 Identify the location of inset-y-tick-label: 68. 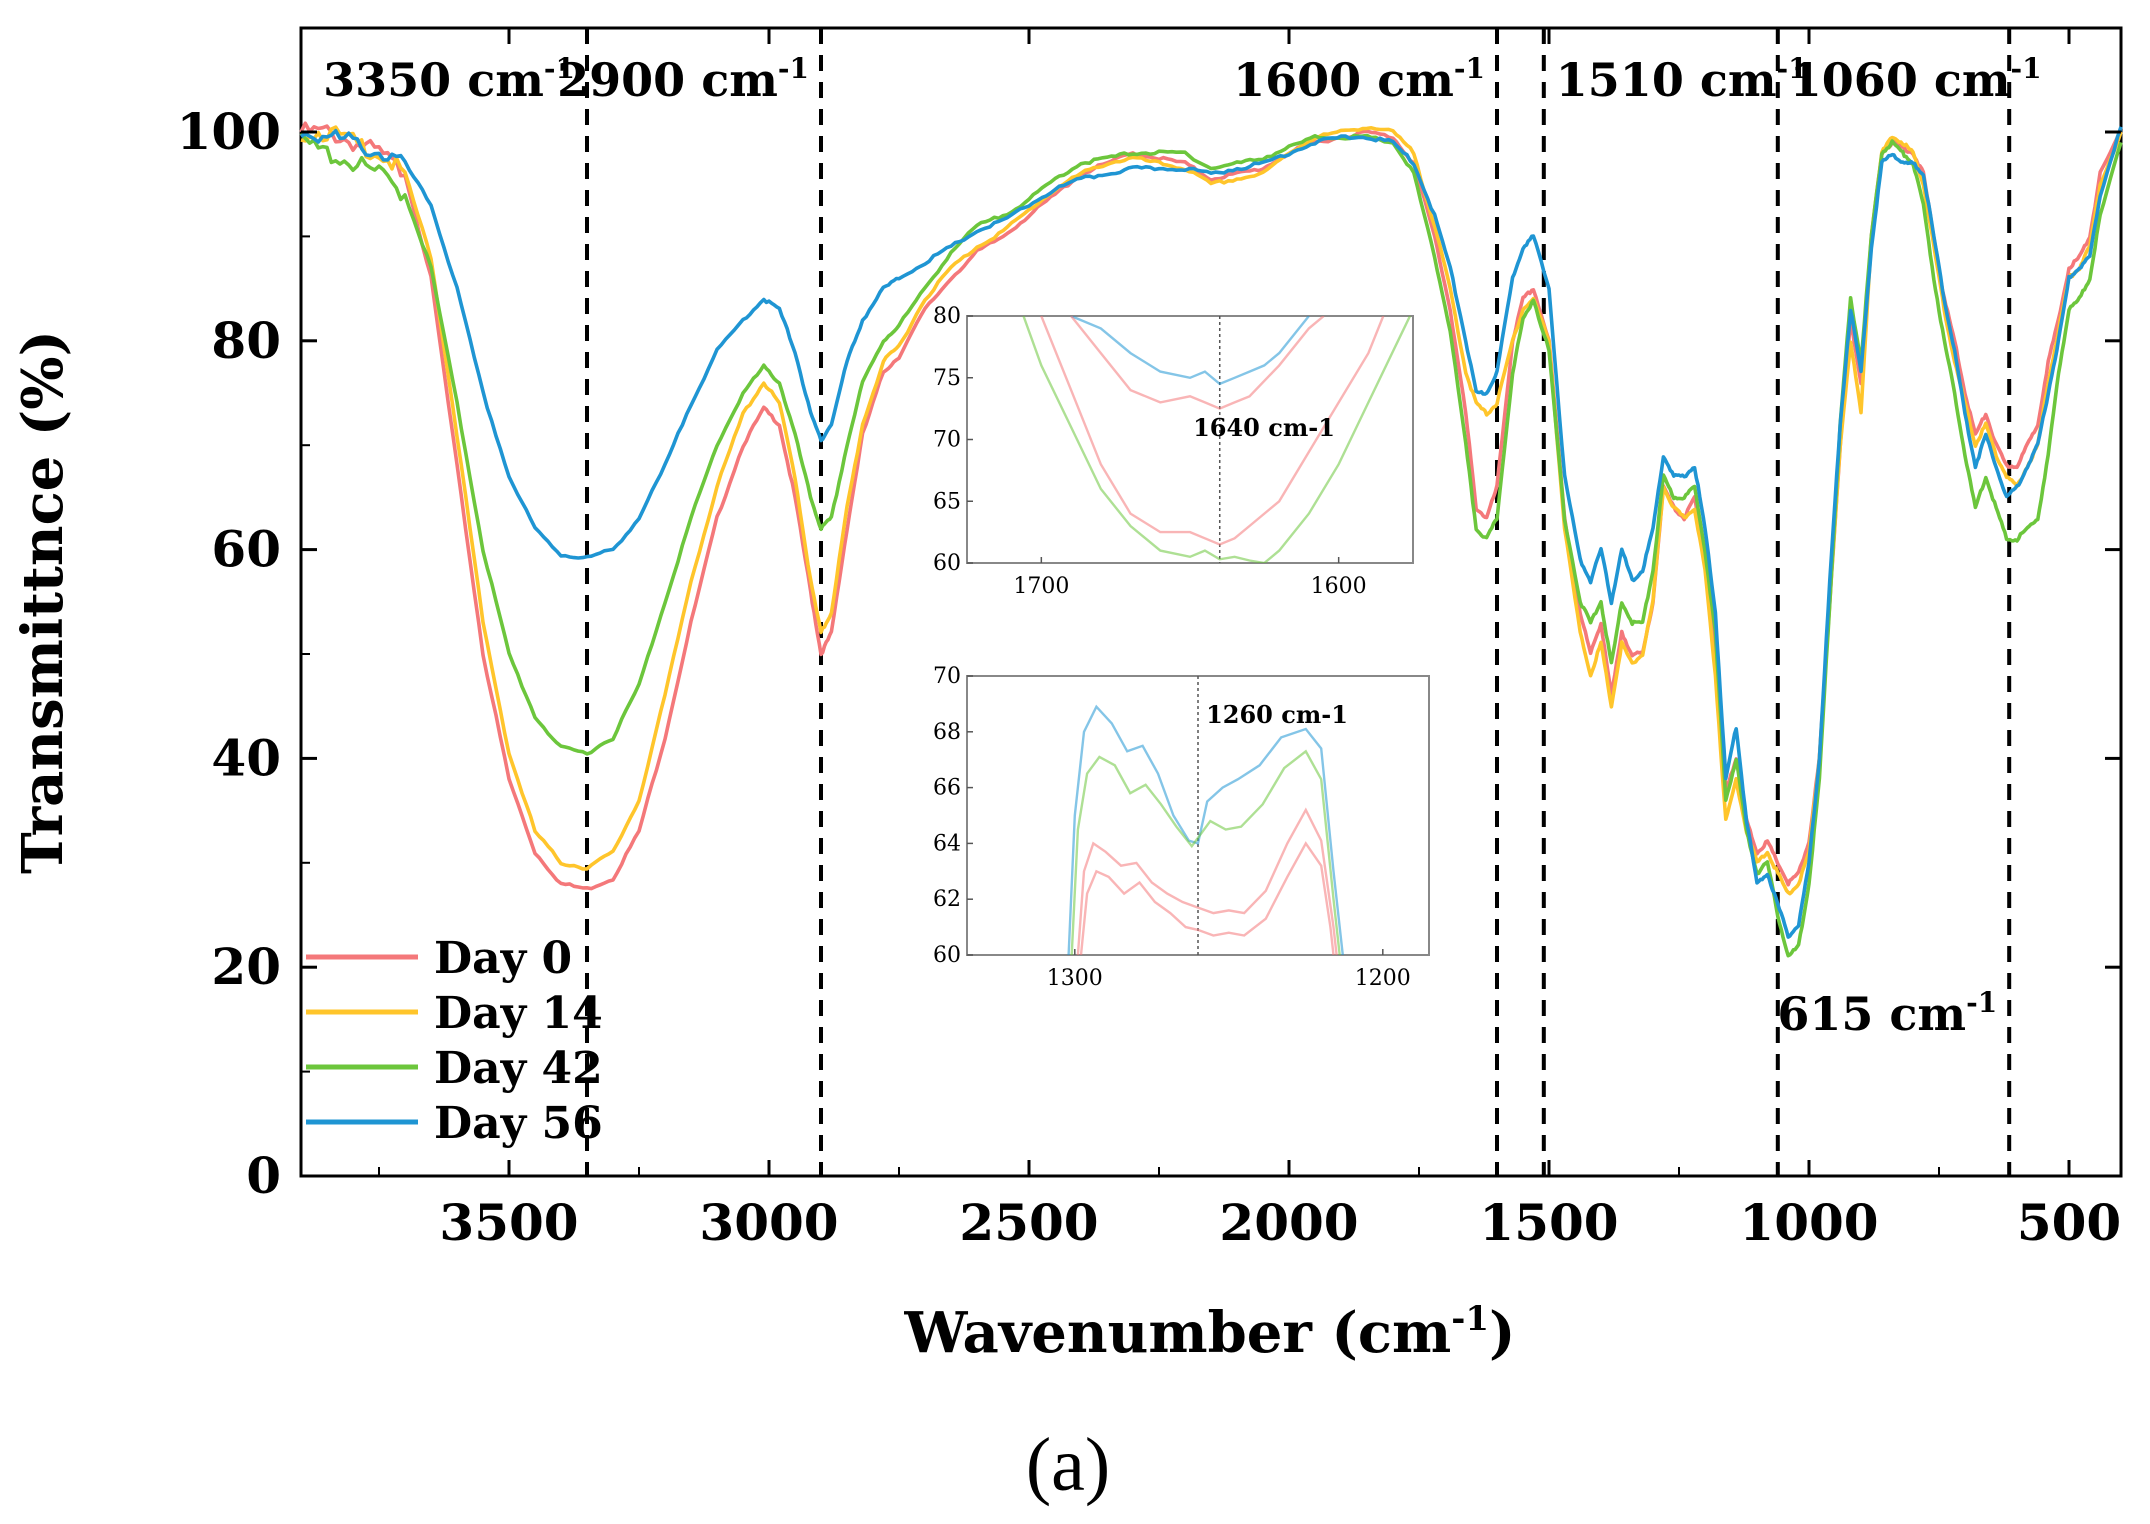
(947, 732).